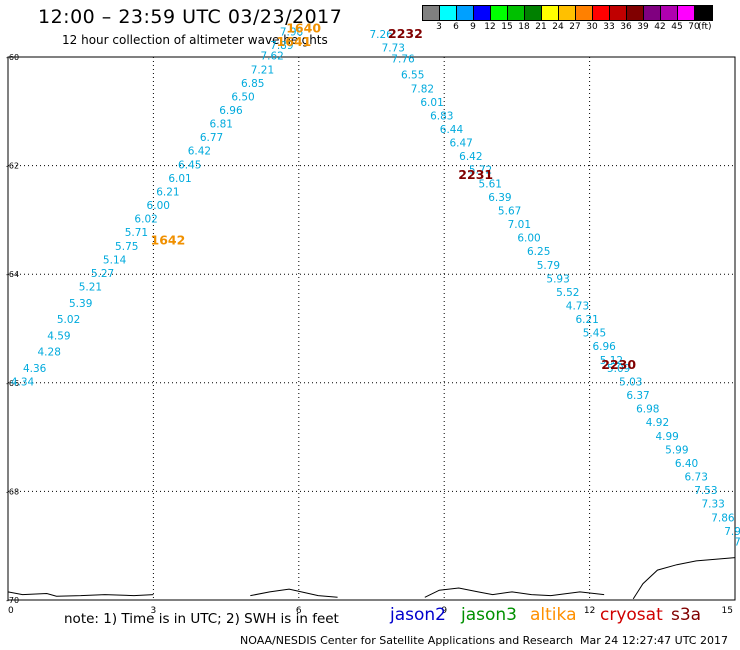  Describe the element at coordinates (145, 220) in the screenshot. I see `swh-value-label: 6.02` at that location.